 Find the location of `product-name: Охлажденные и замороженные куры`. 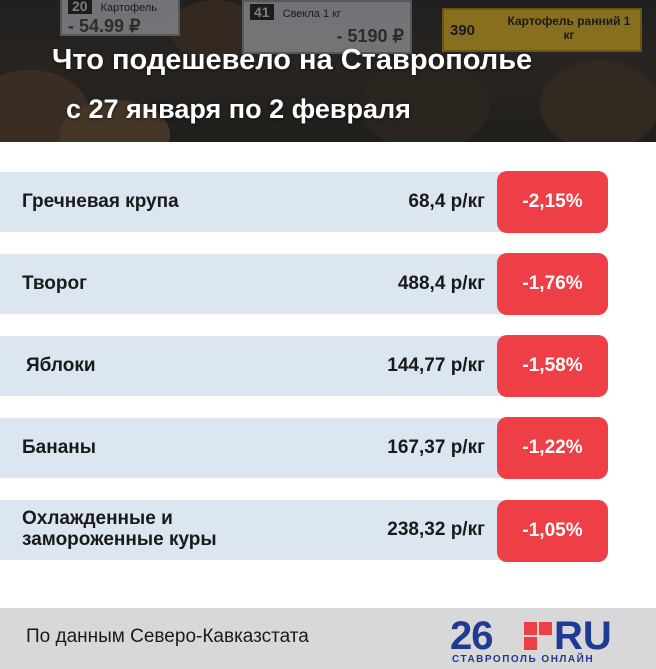

product-name: Охлажденные и замороженные куры is located at coordinates (119, 529).